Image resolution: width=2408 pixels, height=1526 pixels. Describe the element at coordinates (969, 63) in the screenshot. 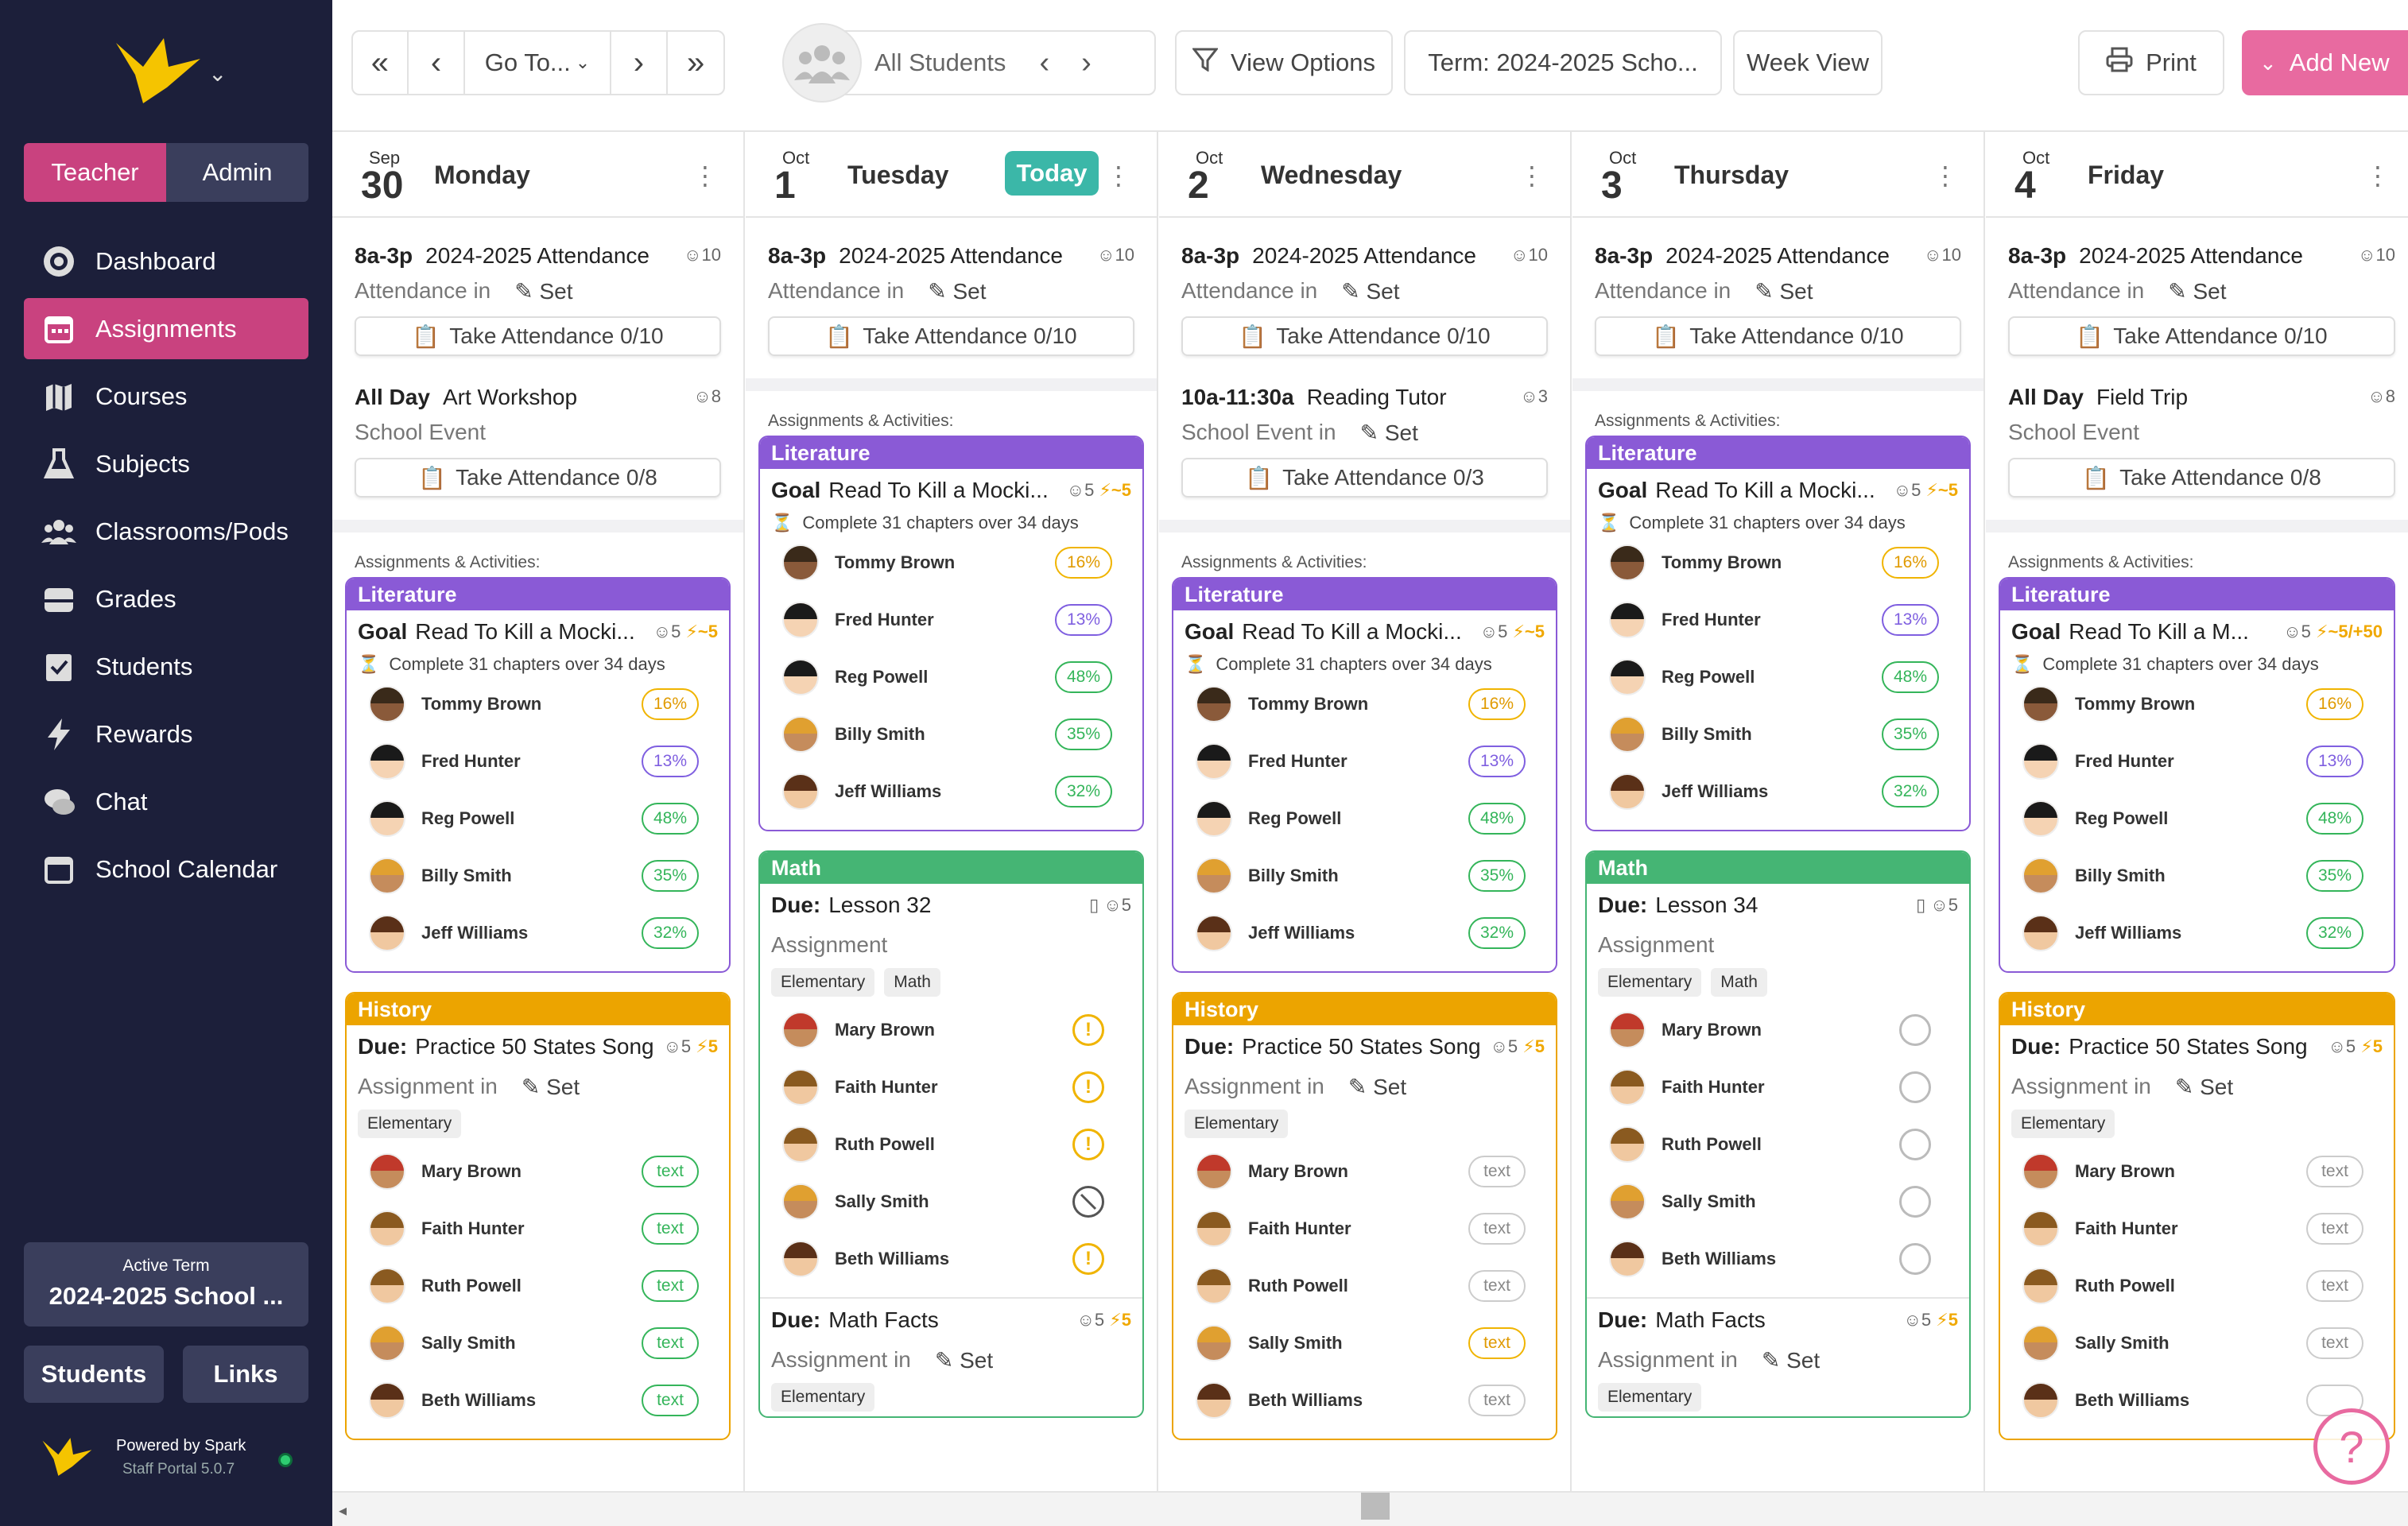

I see `student-filter: All Students ‹ ›` at that location.